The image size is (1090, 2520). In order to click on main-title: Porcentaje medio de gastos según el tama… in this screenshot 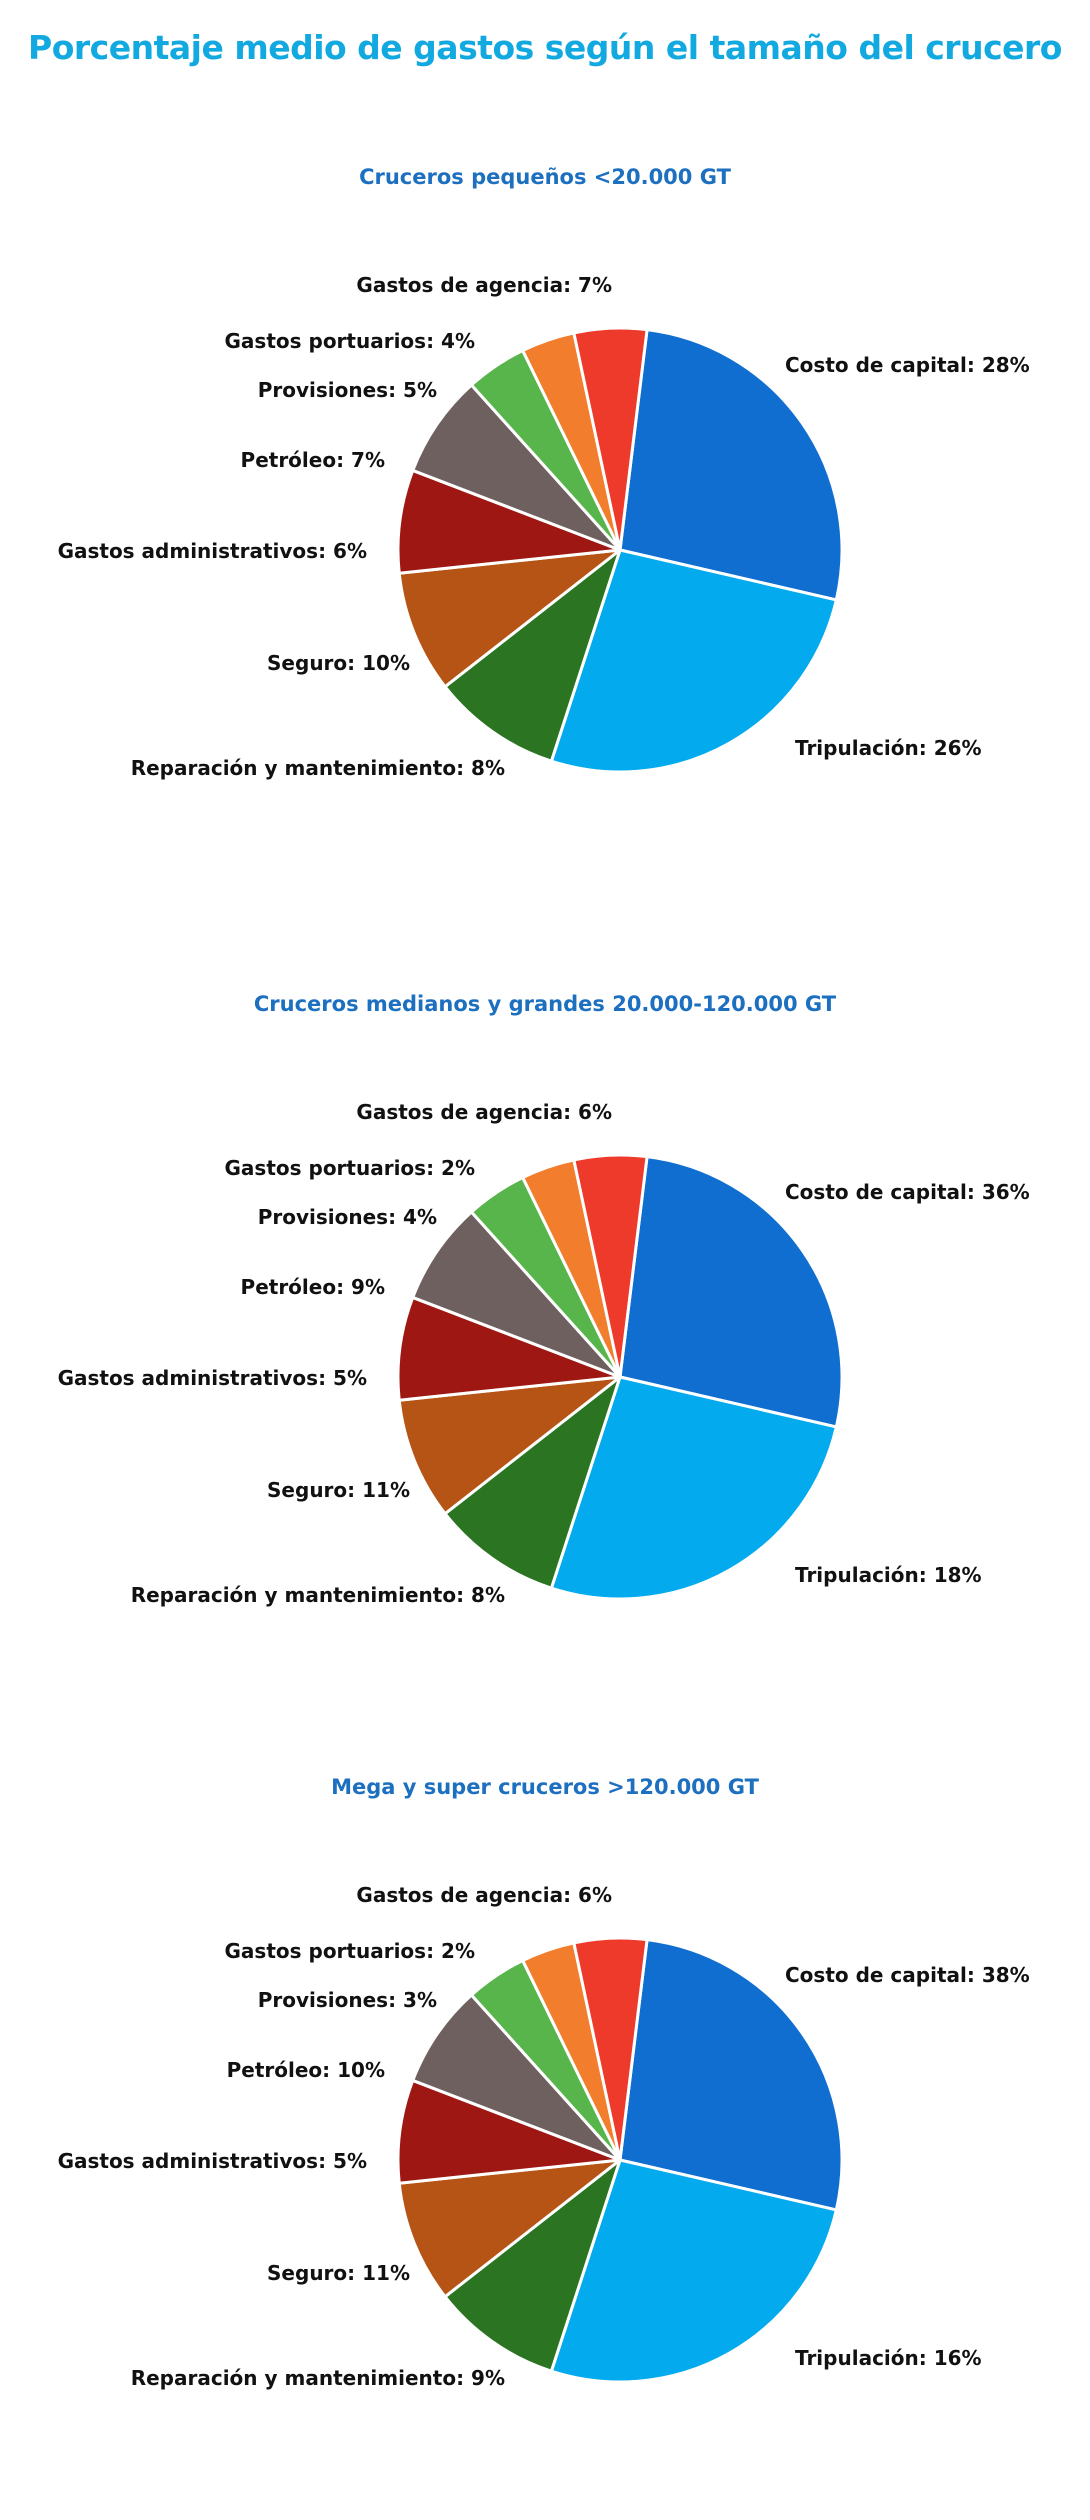, I will do `click(545, 47)`.